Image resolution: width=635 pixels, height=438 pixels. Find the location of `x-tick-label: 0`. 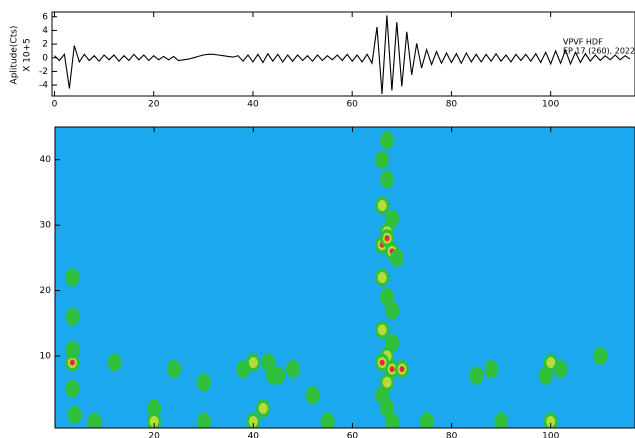

x-tick-label: 0 is located at coordinates (55, 105).